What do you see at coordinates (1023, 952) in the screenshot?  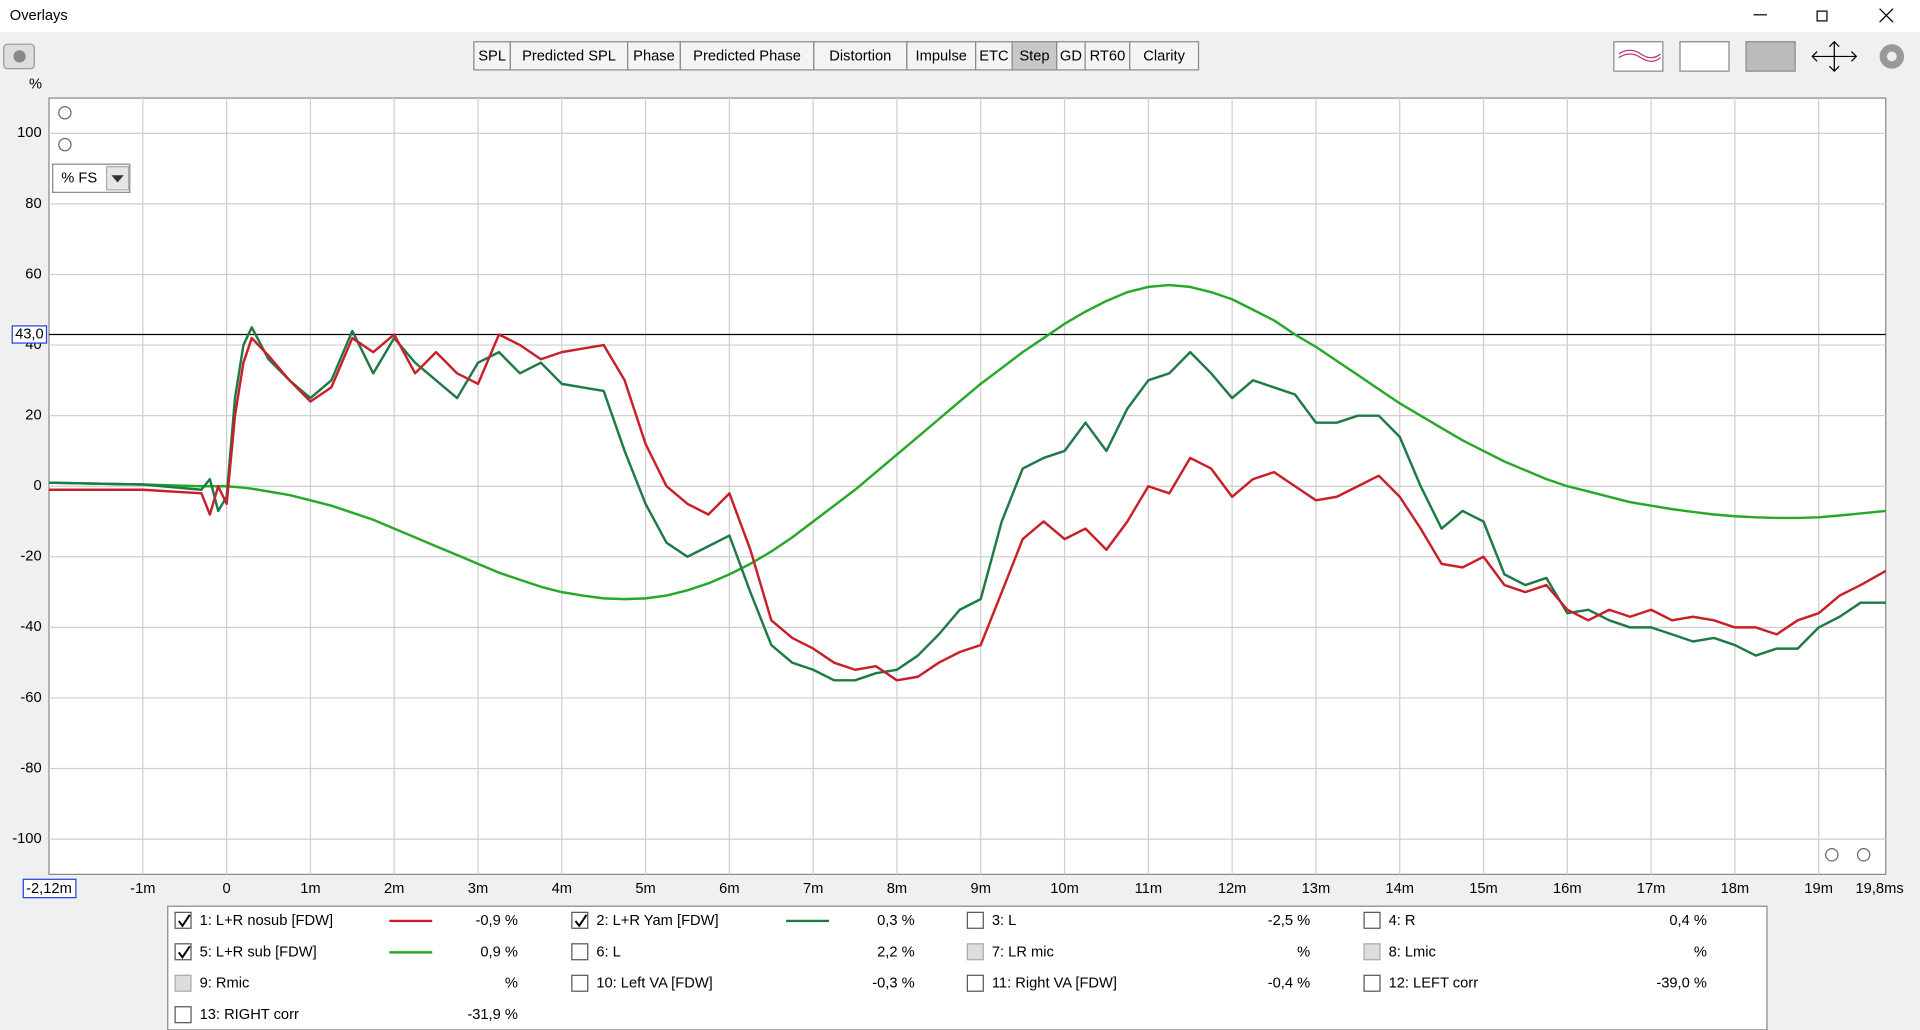 I see `legend-name: 7: LR mic` at bounding box center [1023, 952].